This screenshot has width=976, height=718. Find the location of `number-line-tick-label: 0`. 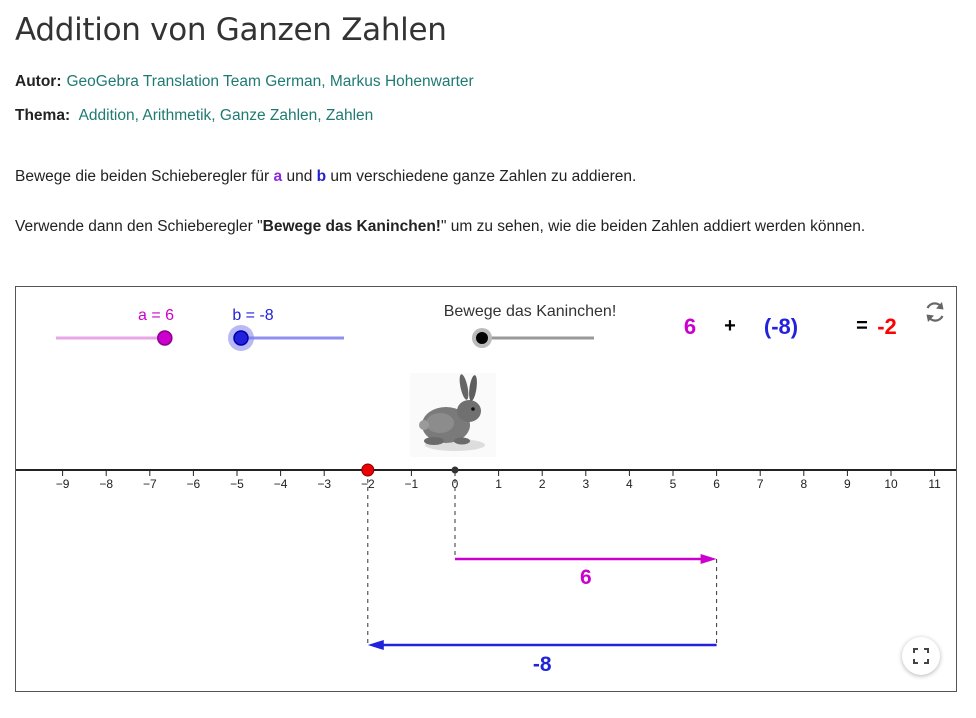

number-line-tick-label: 0 is located at coordinates (455, 484).